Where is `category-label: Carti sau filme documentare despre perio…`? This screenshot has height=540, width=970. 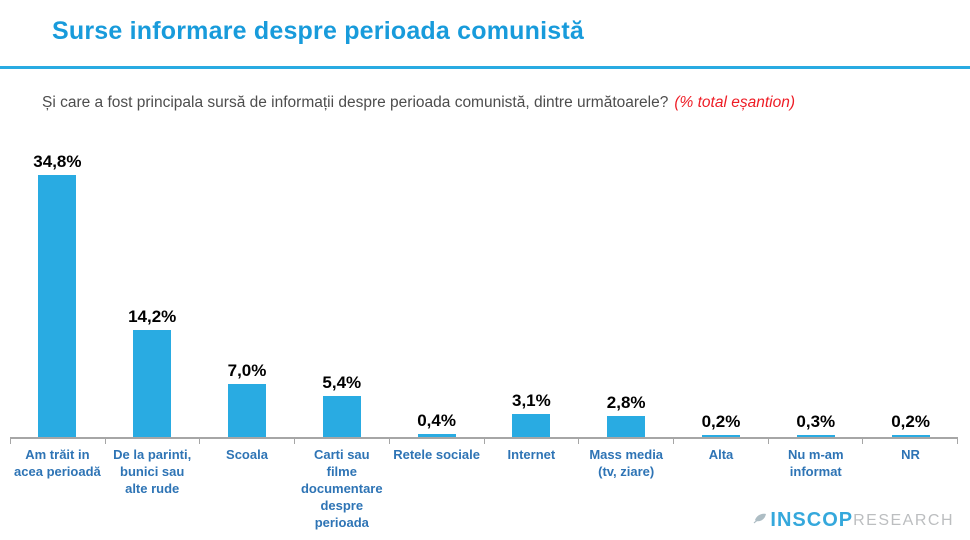 category-label: Carti sau filme documentare despre perio… is located at coordinates (341, 488).